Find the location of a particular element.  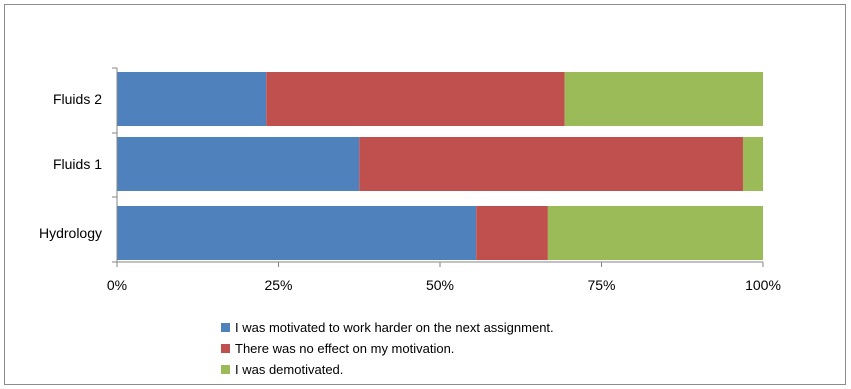

legend-label: There was no effect on my motivation. is located at coordinates (344, 348).